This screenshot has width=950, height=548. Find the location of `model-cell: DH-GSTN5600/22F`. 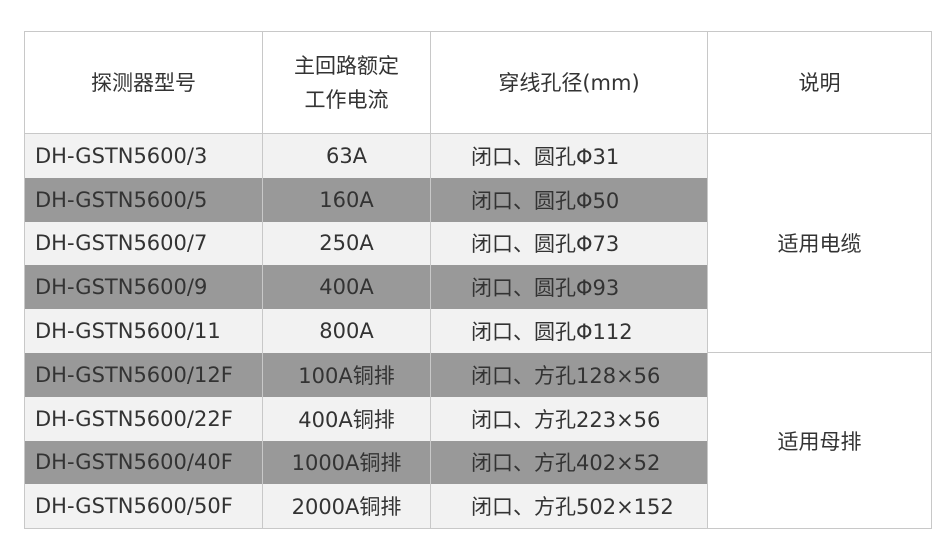

model-cell: DH-GSTN5600/22F is located at coordinates (143, 418).